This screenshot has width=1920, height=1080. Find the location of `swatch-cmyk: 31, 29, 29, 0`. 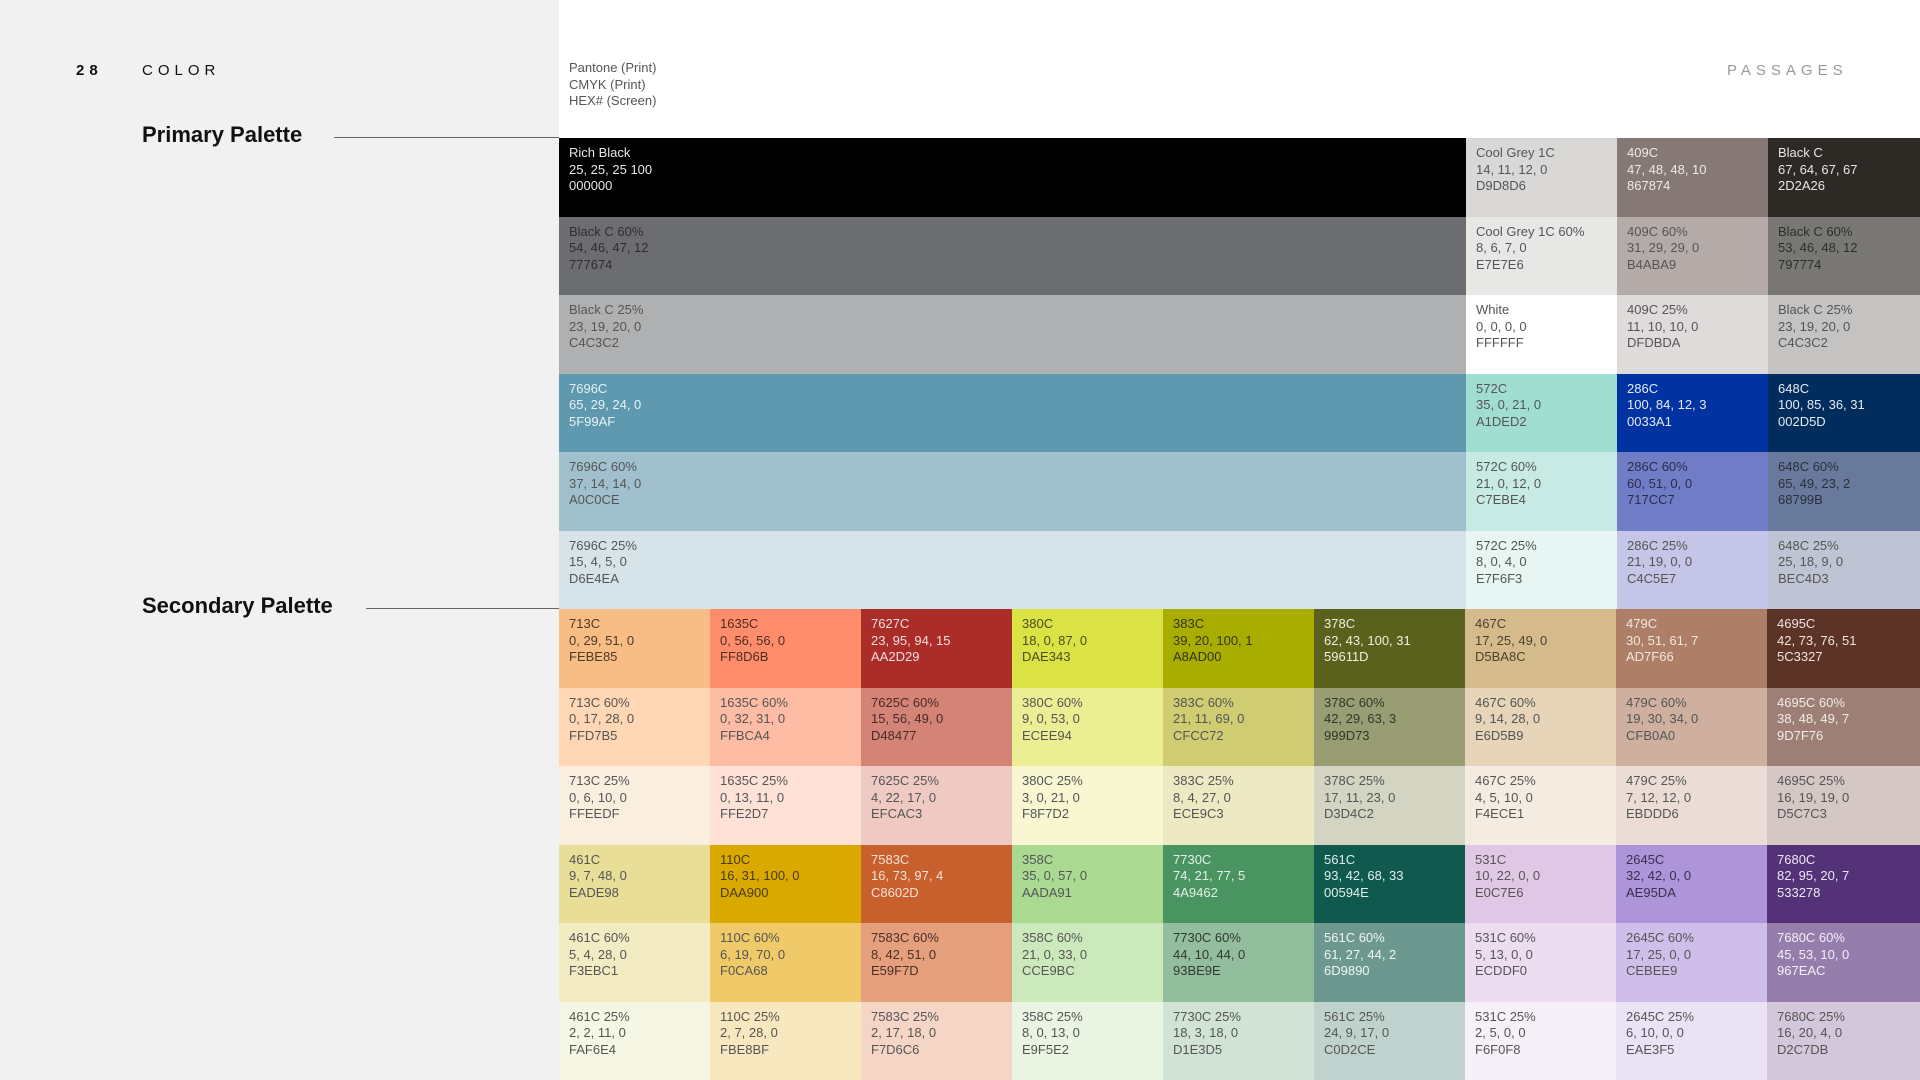

swatch-cmyk: 31, 29, 29, 0 is located at coordinates (1663, 247).